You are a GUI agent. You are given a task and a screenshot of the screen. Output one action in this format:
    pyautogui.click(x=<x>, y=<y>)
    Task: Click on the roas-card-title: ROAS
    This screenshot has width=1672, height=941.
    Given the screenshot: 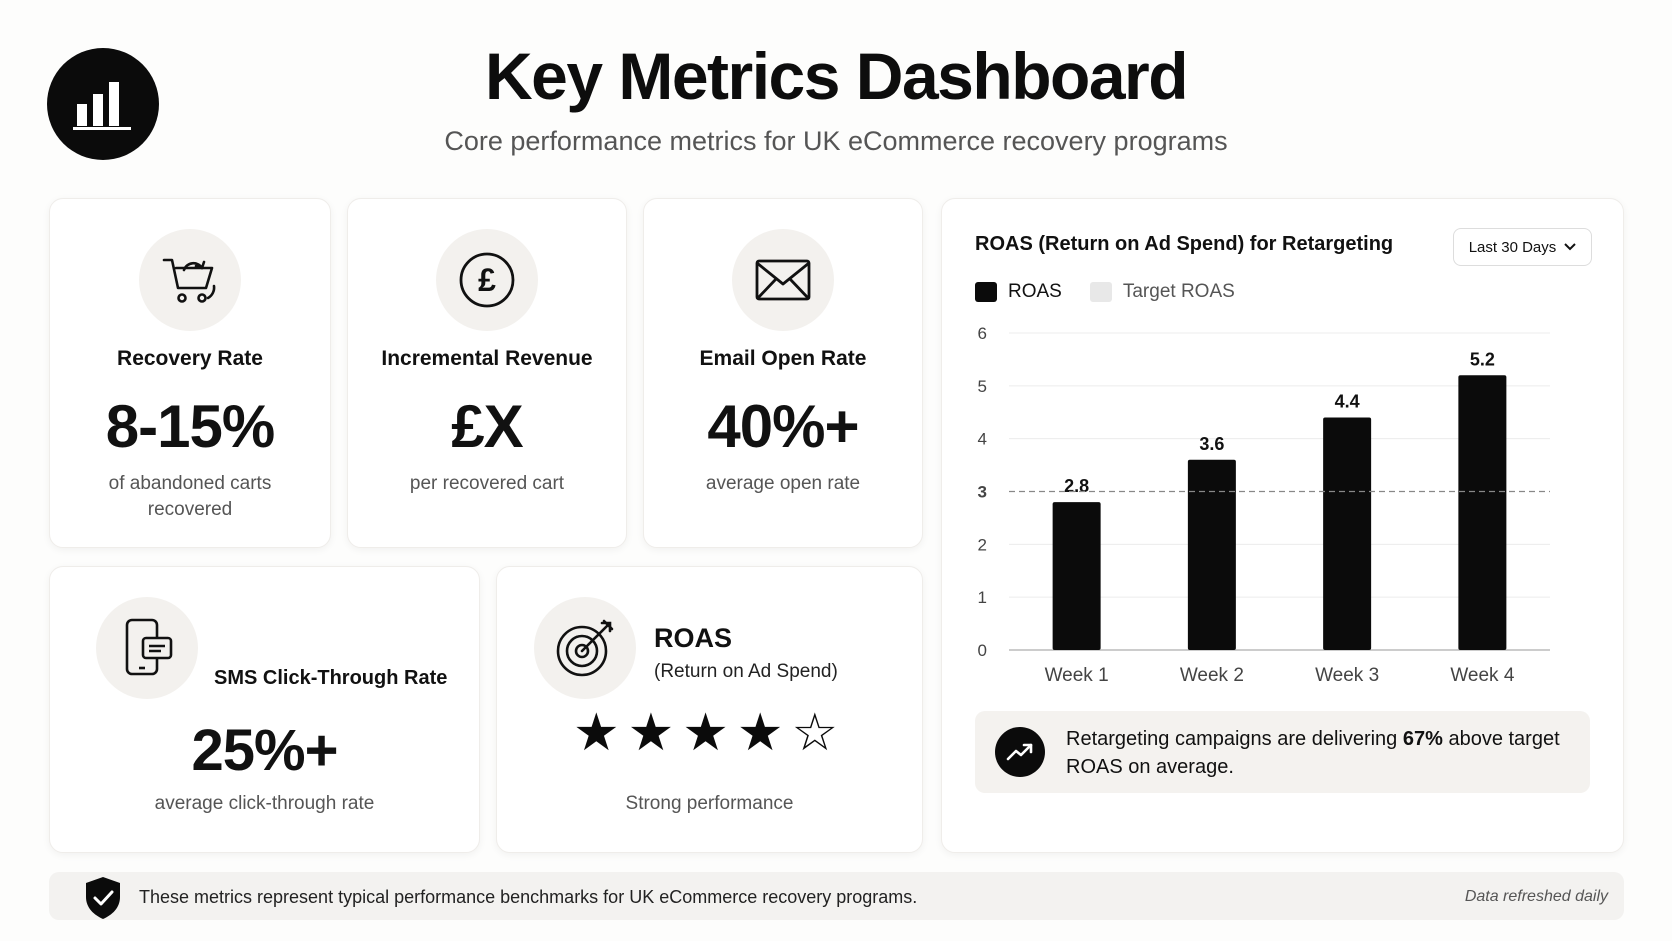 What is the action you would take?
    pyautogui.click(x=693, y=638)
    